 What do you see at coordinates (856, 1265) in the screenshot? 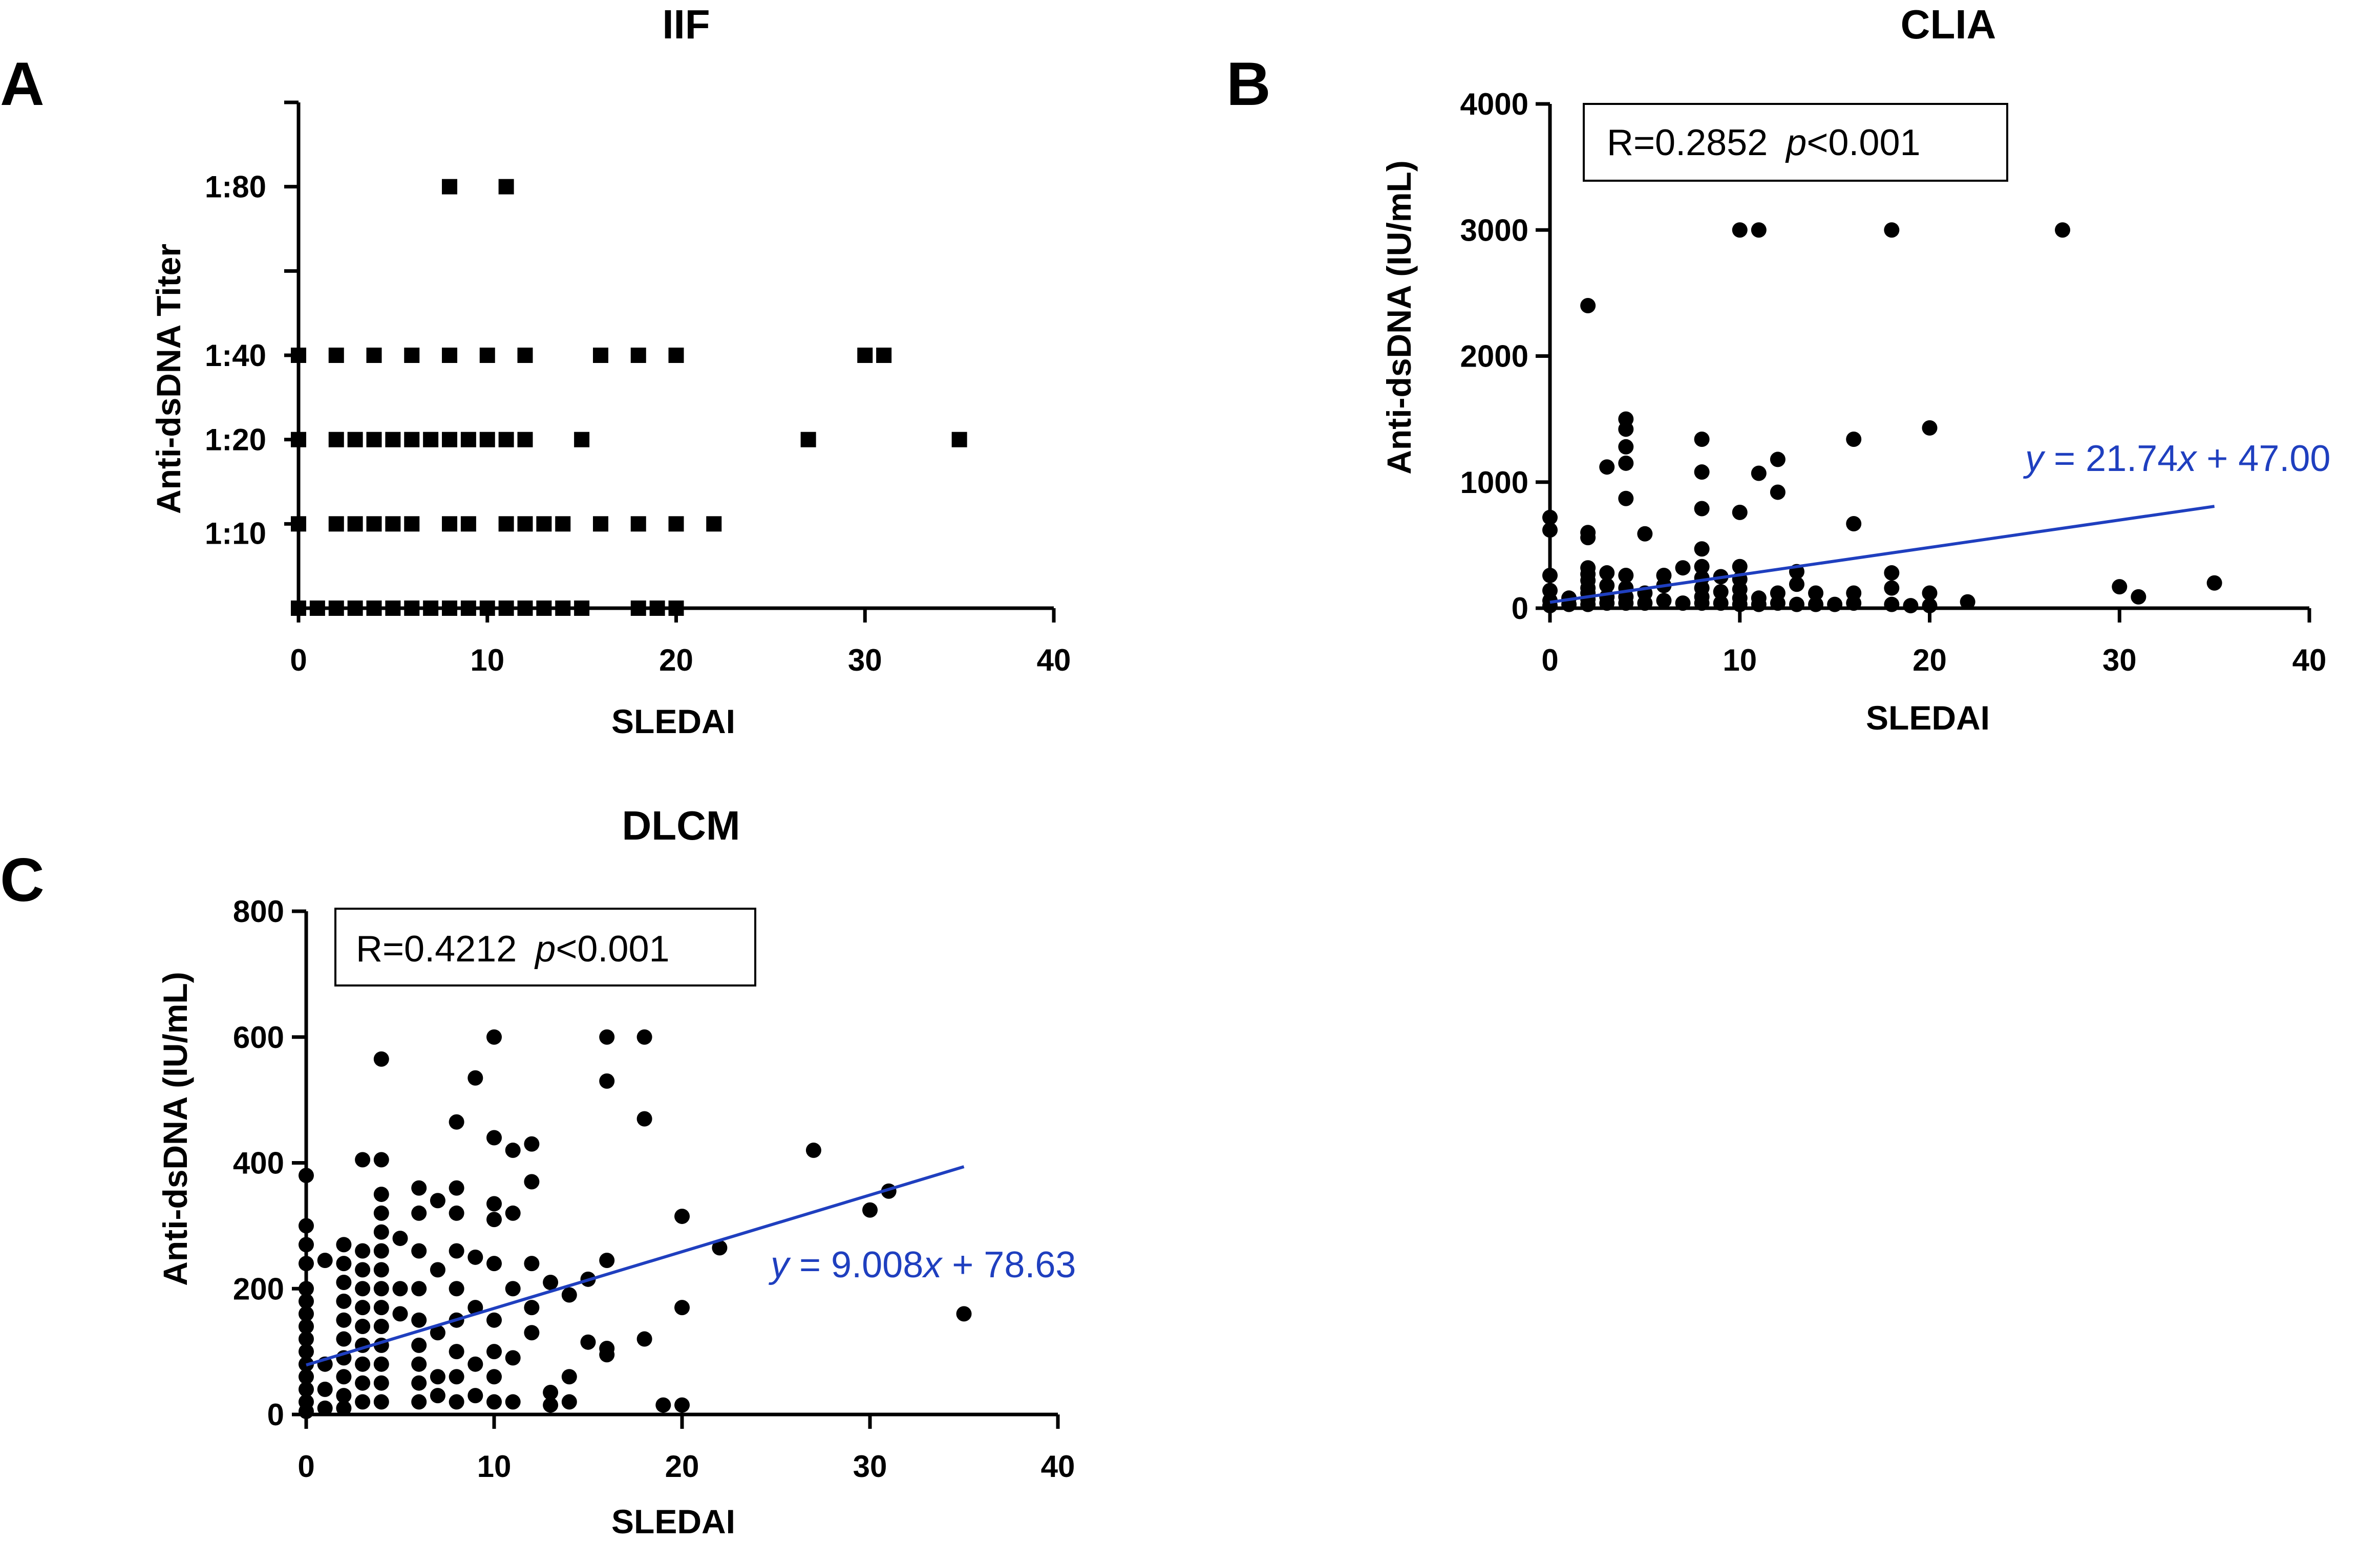
I see `panel-c-eq-slope: = 9.008` at bounding box center [856, 1265].